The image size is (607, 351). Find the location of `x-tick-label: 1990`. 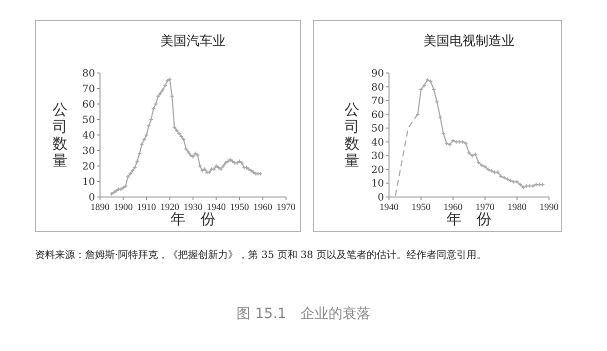

x-tick-label: 1990 is located at coordinates (549, 208).